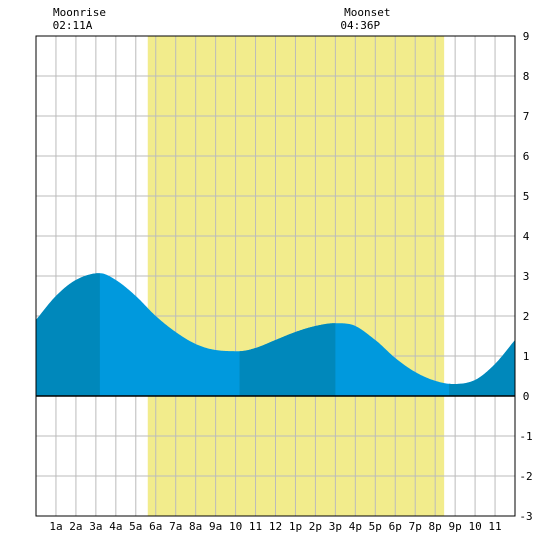  What do you see at coordinates (526, 76) in the screenshot?
I see `y-tick-label: 8` at bounding box center [526, 76].